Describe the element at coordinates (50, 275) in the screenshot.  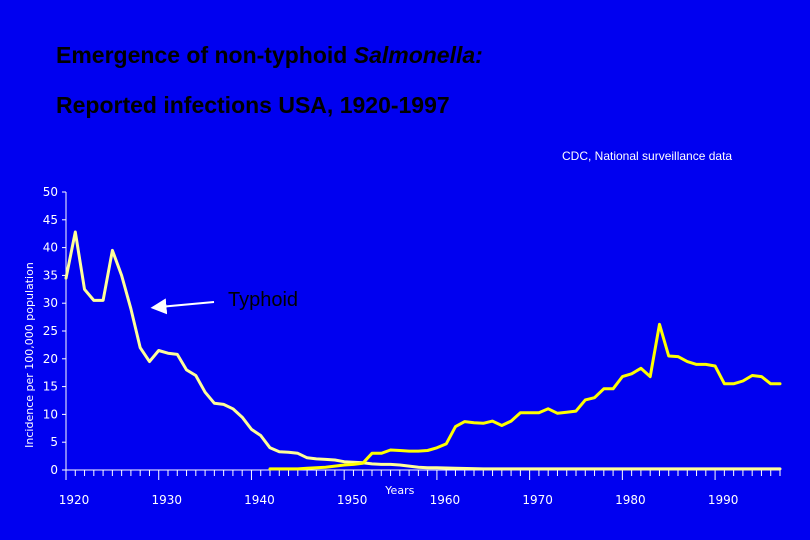
I see `y-tick-label: 35` at that location.